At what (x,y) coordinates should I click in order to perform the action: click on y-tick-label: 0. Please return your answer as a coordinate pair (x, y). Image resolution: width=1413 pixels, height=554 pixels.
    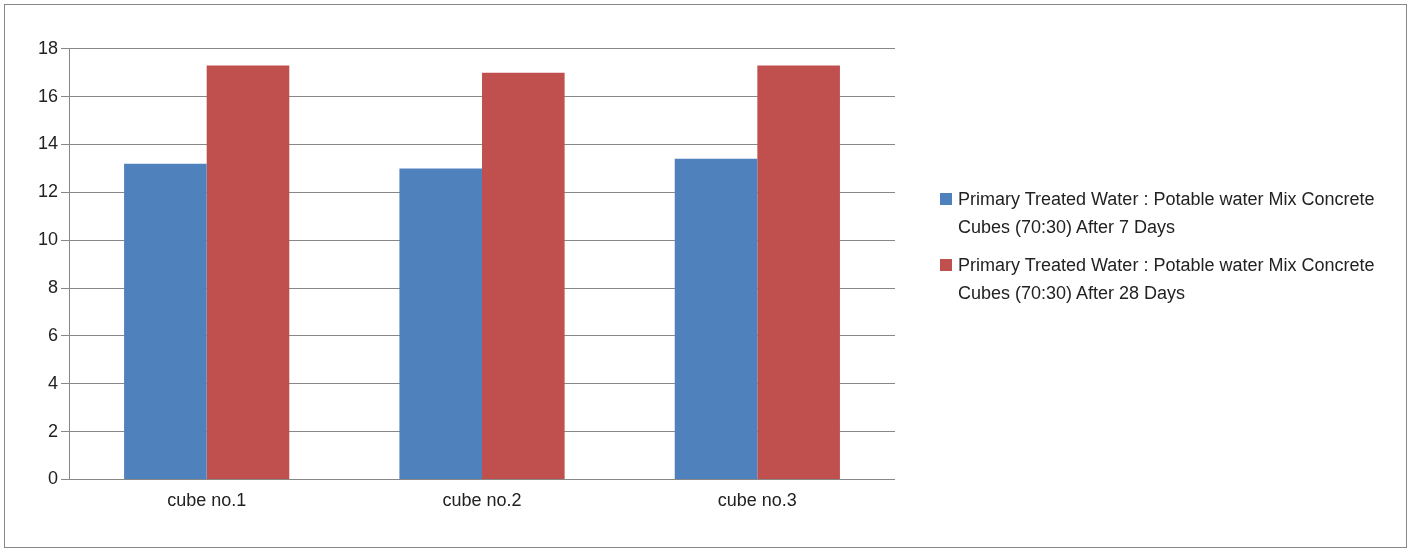
    Looking at the image, I should click on (53, 478).